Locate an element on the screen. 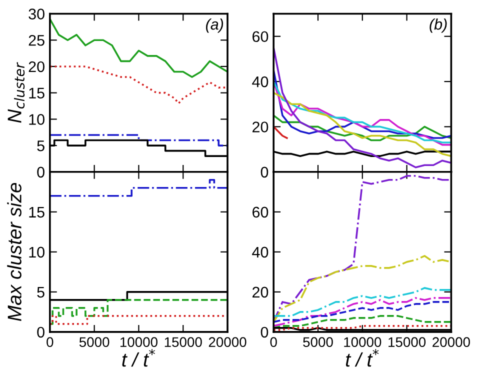 This screenshot has width=480, height=382. y-axis-title: N$_{cluster}$ is located at coordinates (16, 92).